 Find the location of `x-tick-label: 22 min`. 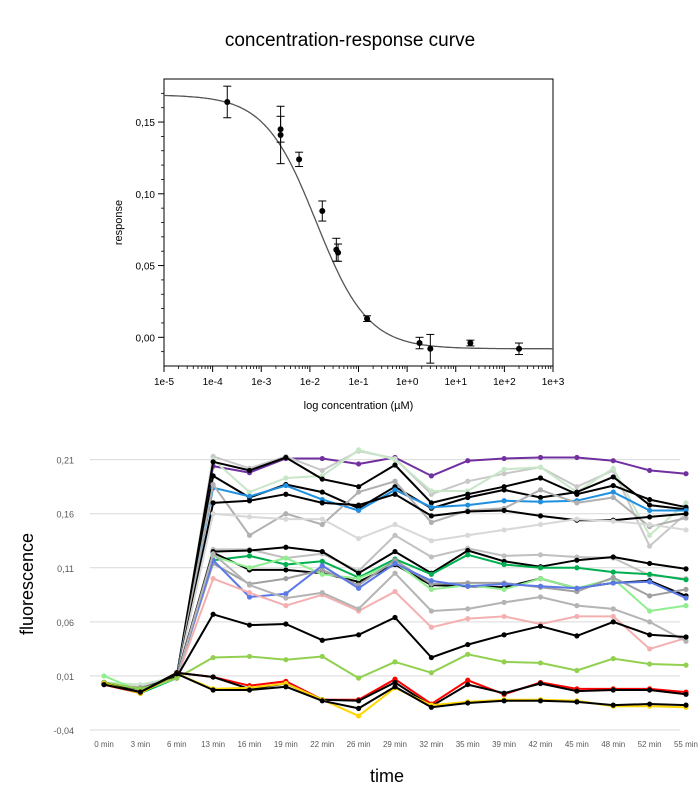

x-tick-label: 22 min is located at coordinates (322, 744).